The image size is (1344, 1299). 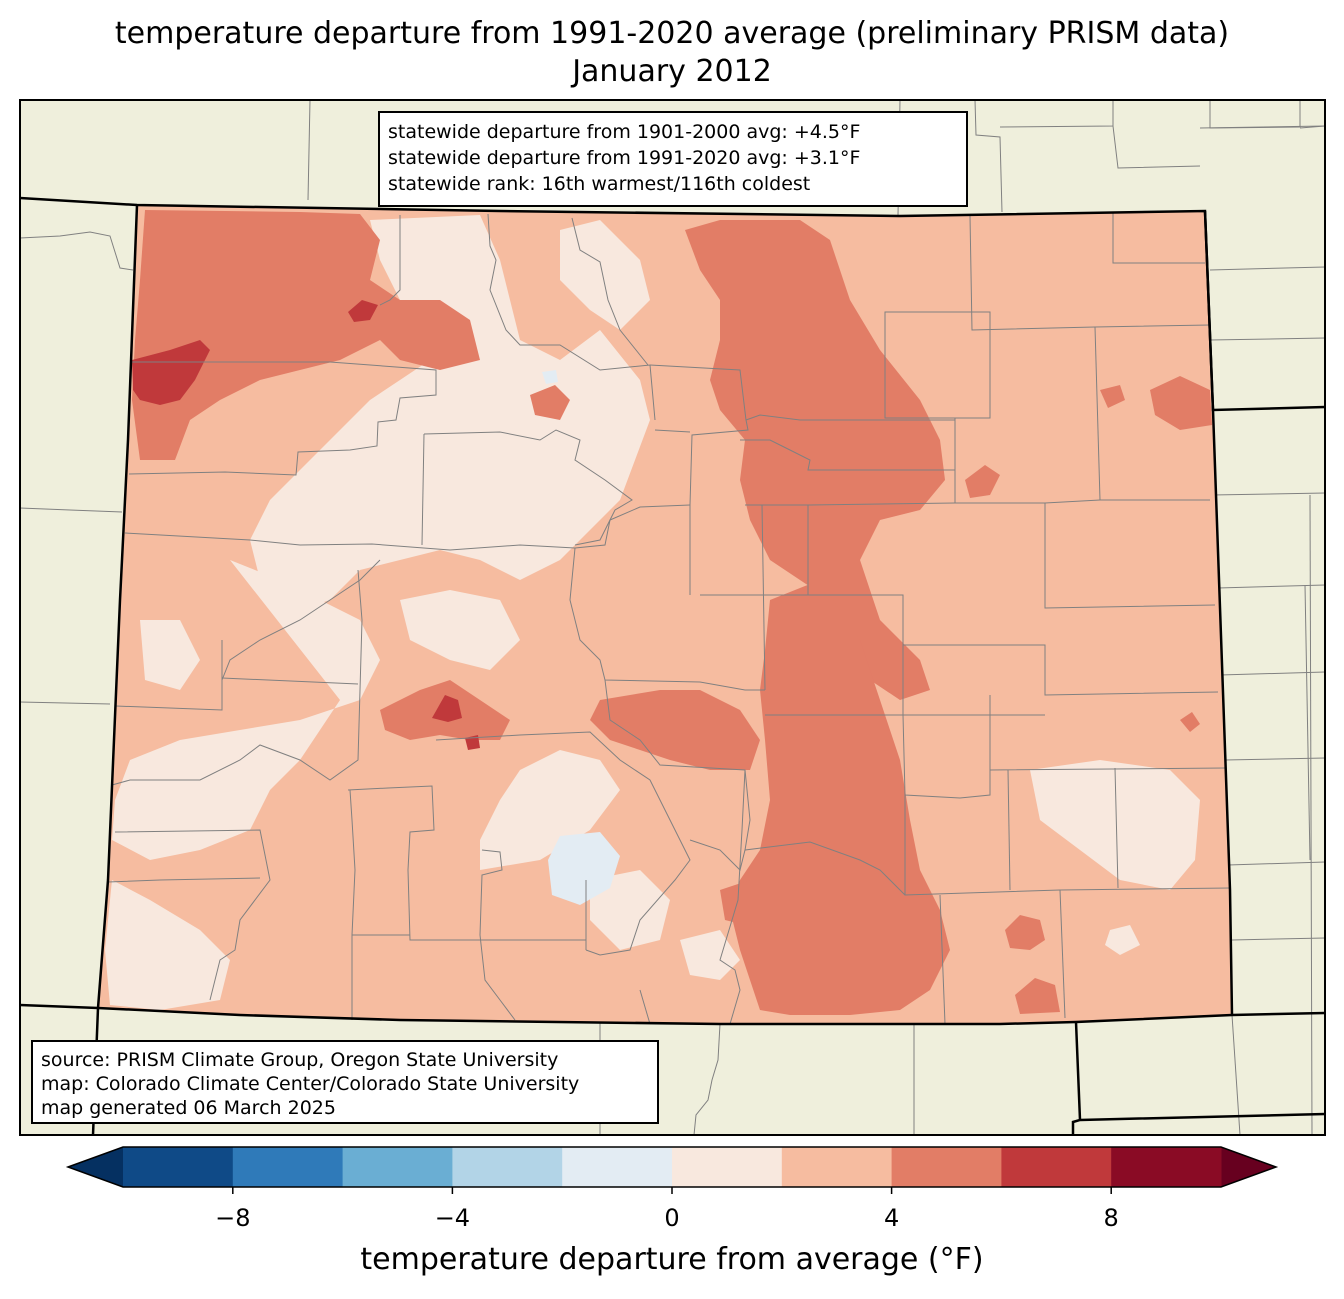 What do you see at coordinates (672, 1014) in the screenshot?
I see `southern-state-border` at bounding box center [672, 1014].